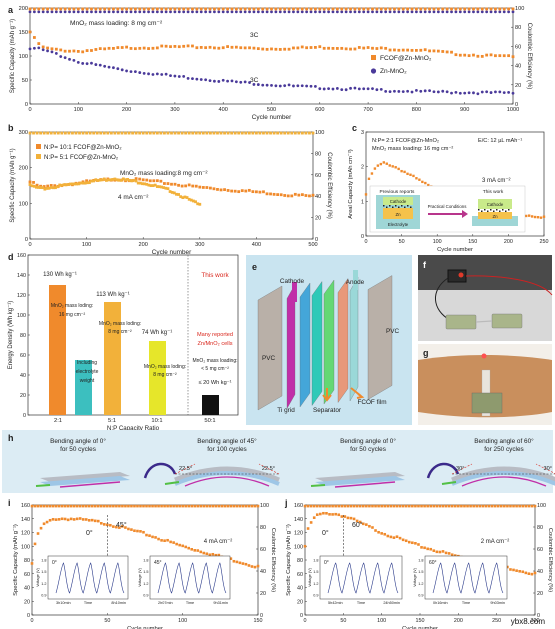  I want to click on voltage-curve, so click(468, 578).